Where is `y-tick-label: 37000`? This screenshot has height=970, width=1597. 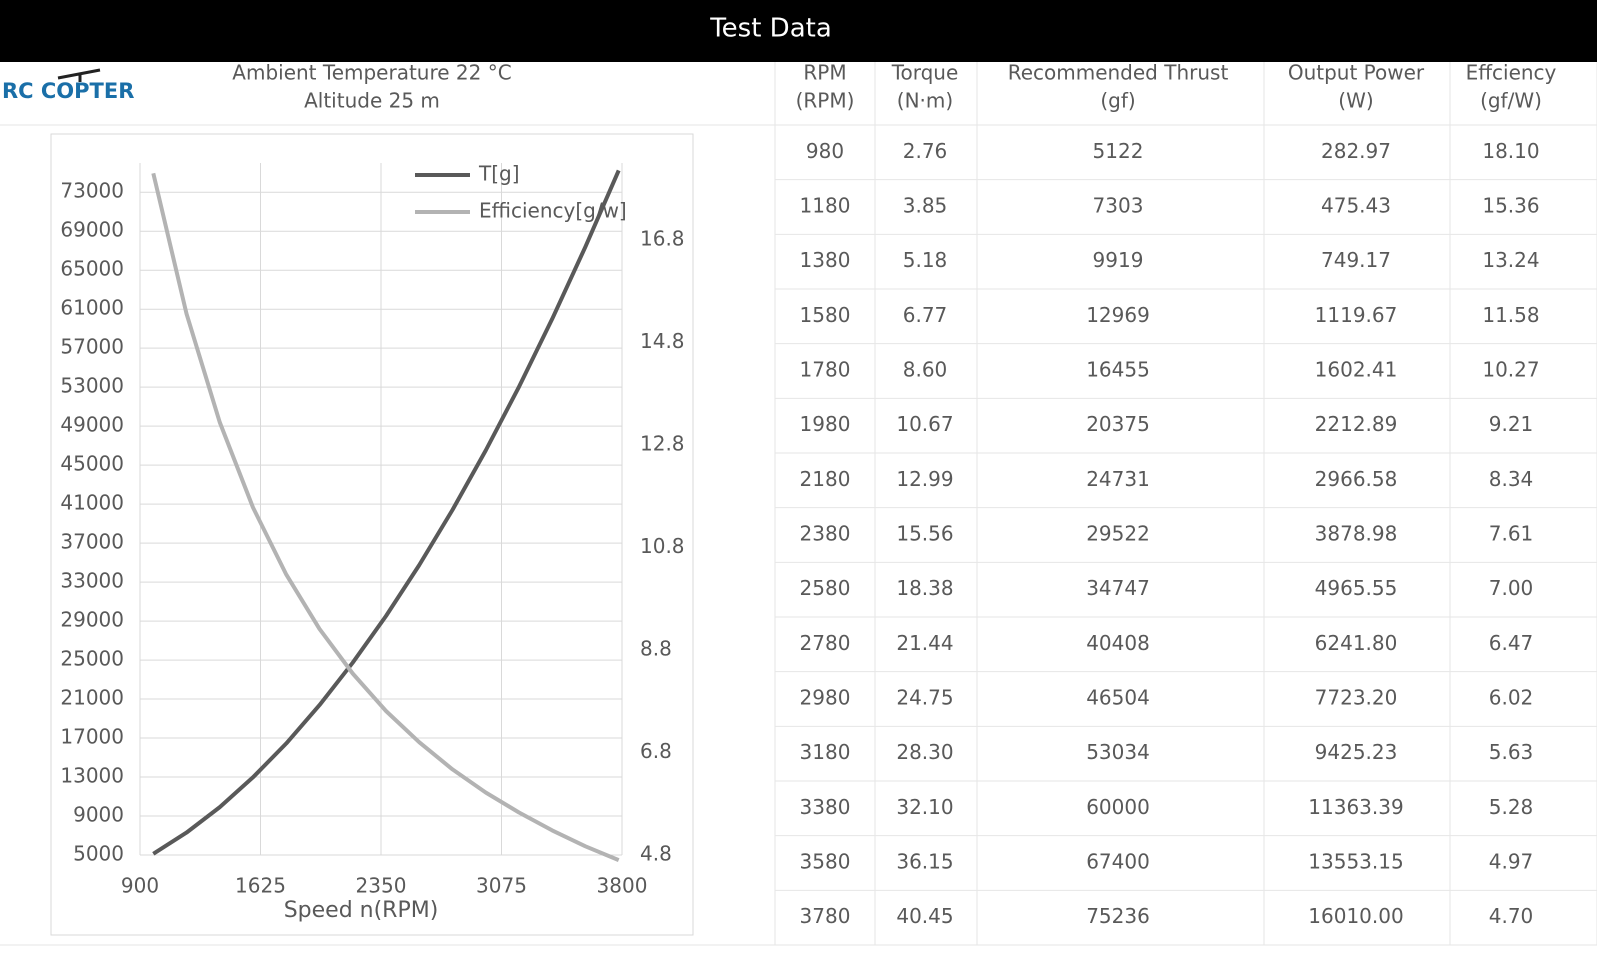 y-tick-label: 37000 is located at coordinates (92, 542).